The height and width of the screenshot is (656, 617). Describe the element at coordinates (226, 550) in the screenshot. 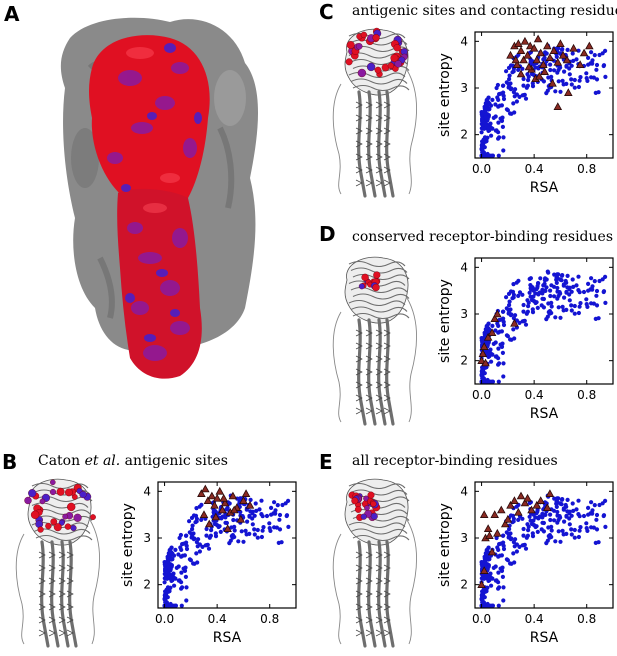

I see `scatter-background-points` at that location.